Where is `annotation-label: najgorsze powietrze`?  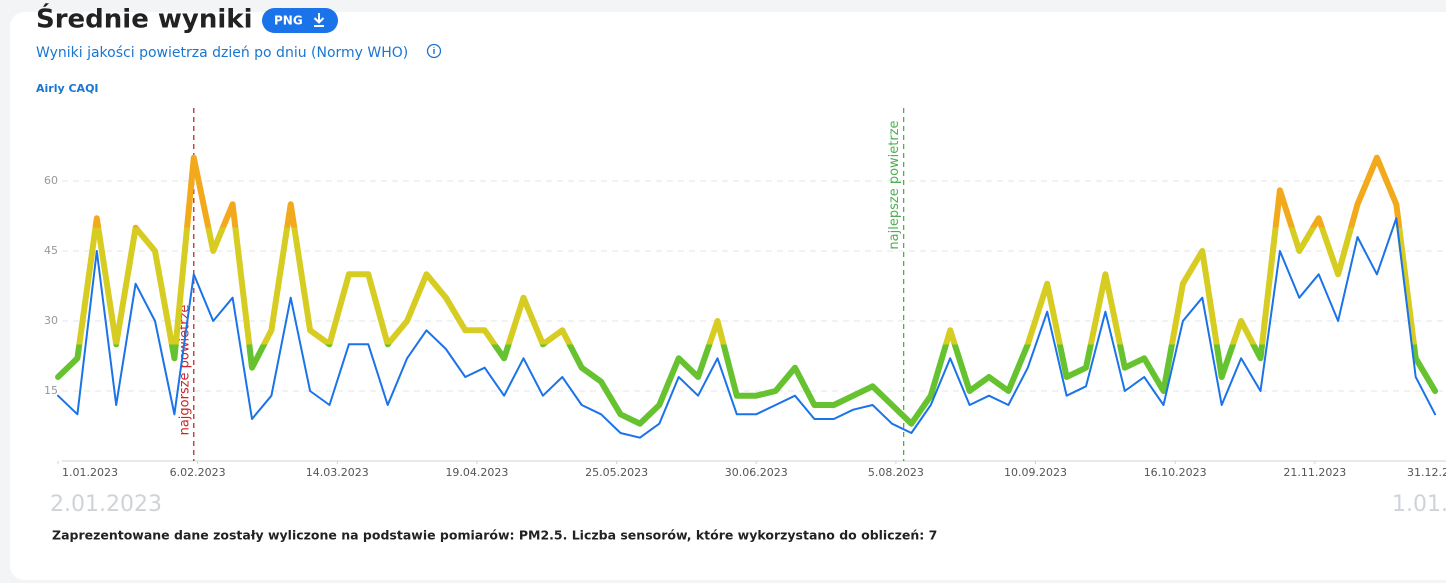
annotation-label: najgorsze powietrze is located at coordinates (184, 370).